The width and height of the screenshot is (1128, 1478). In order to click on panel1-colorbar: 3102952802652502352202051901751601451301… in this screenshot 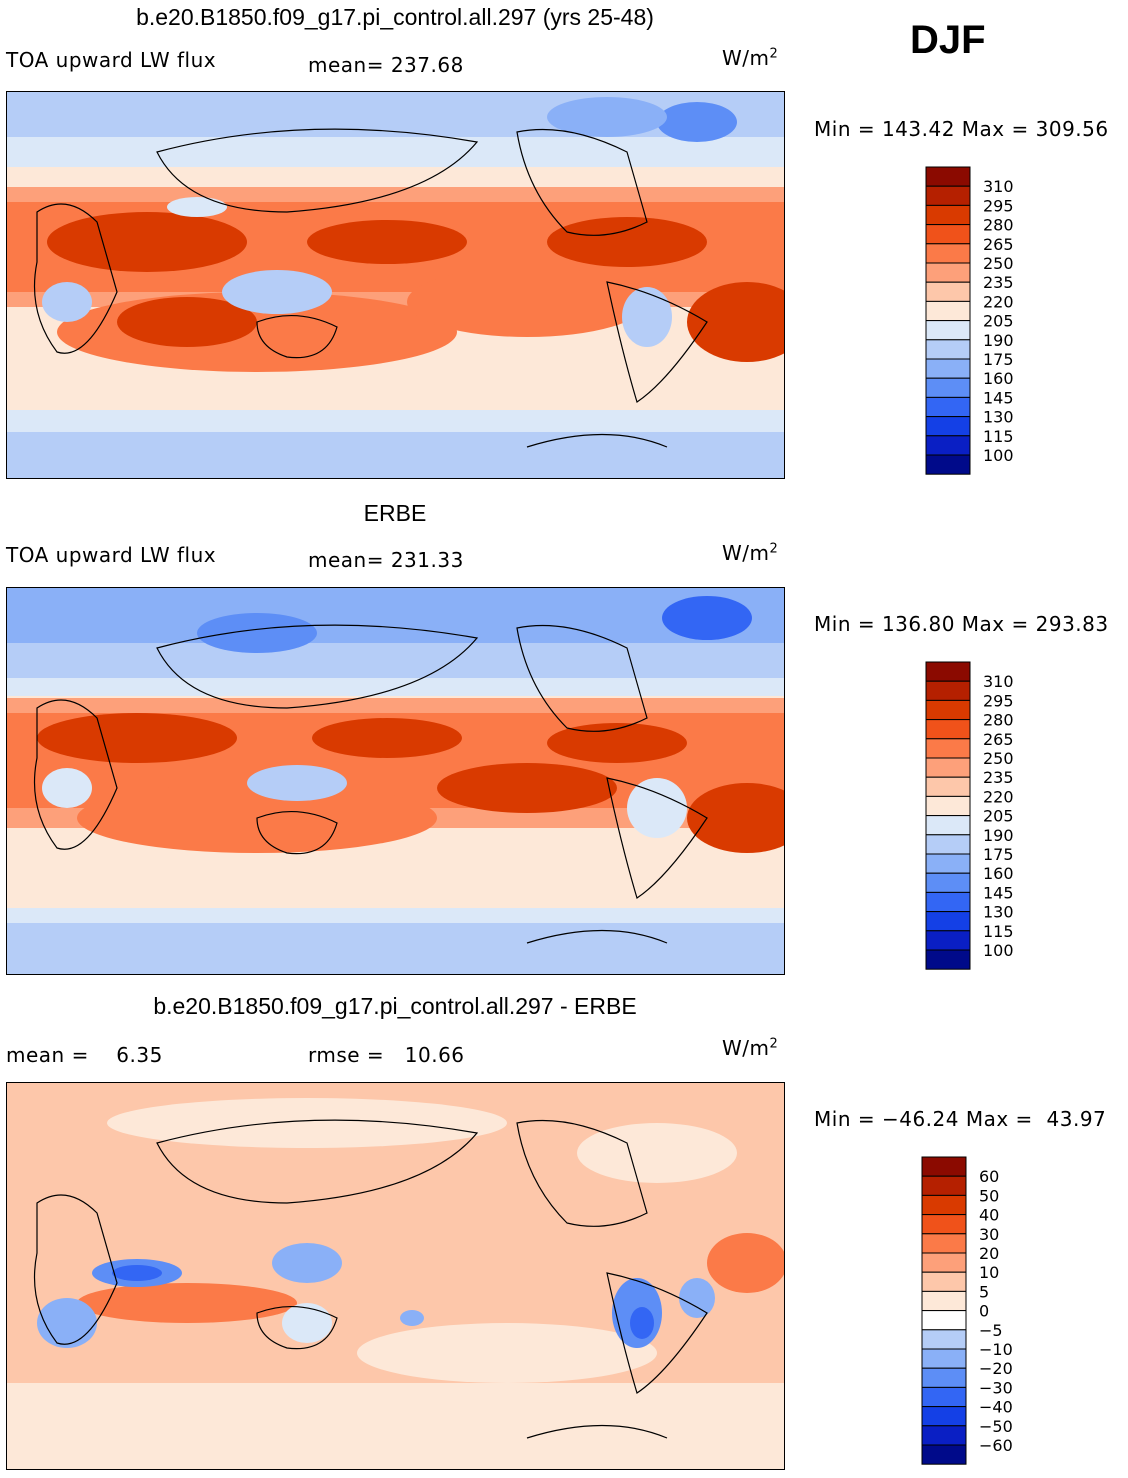, I will do `click(969, 320)`.